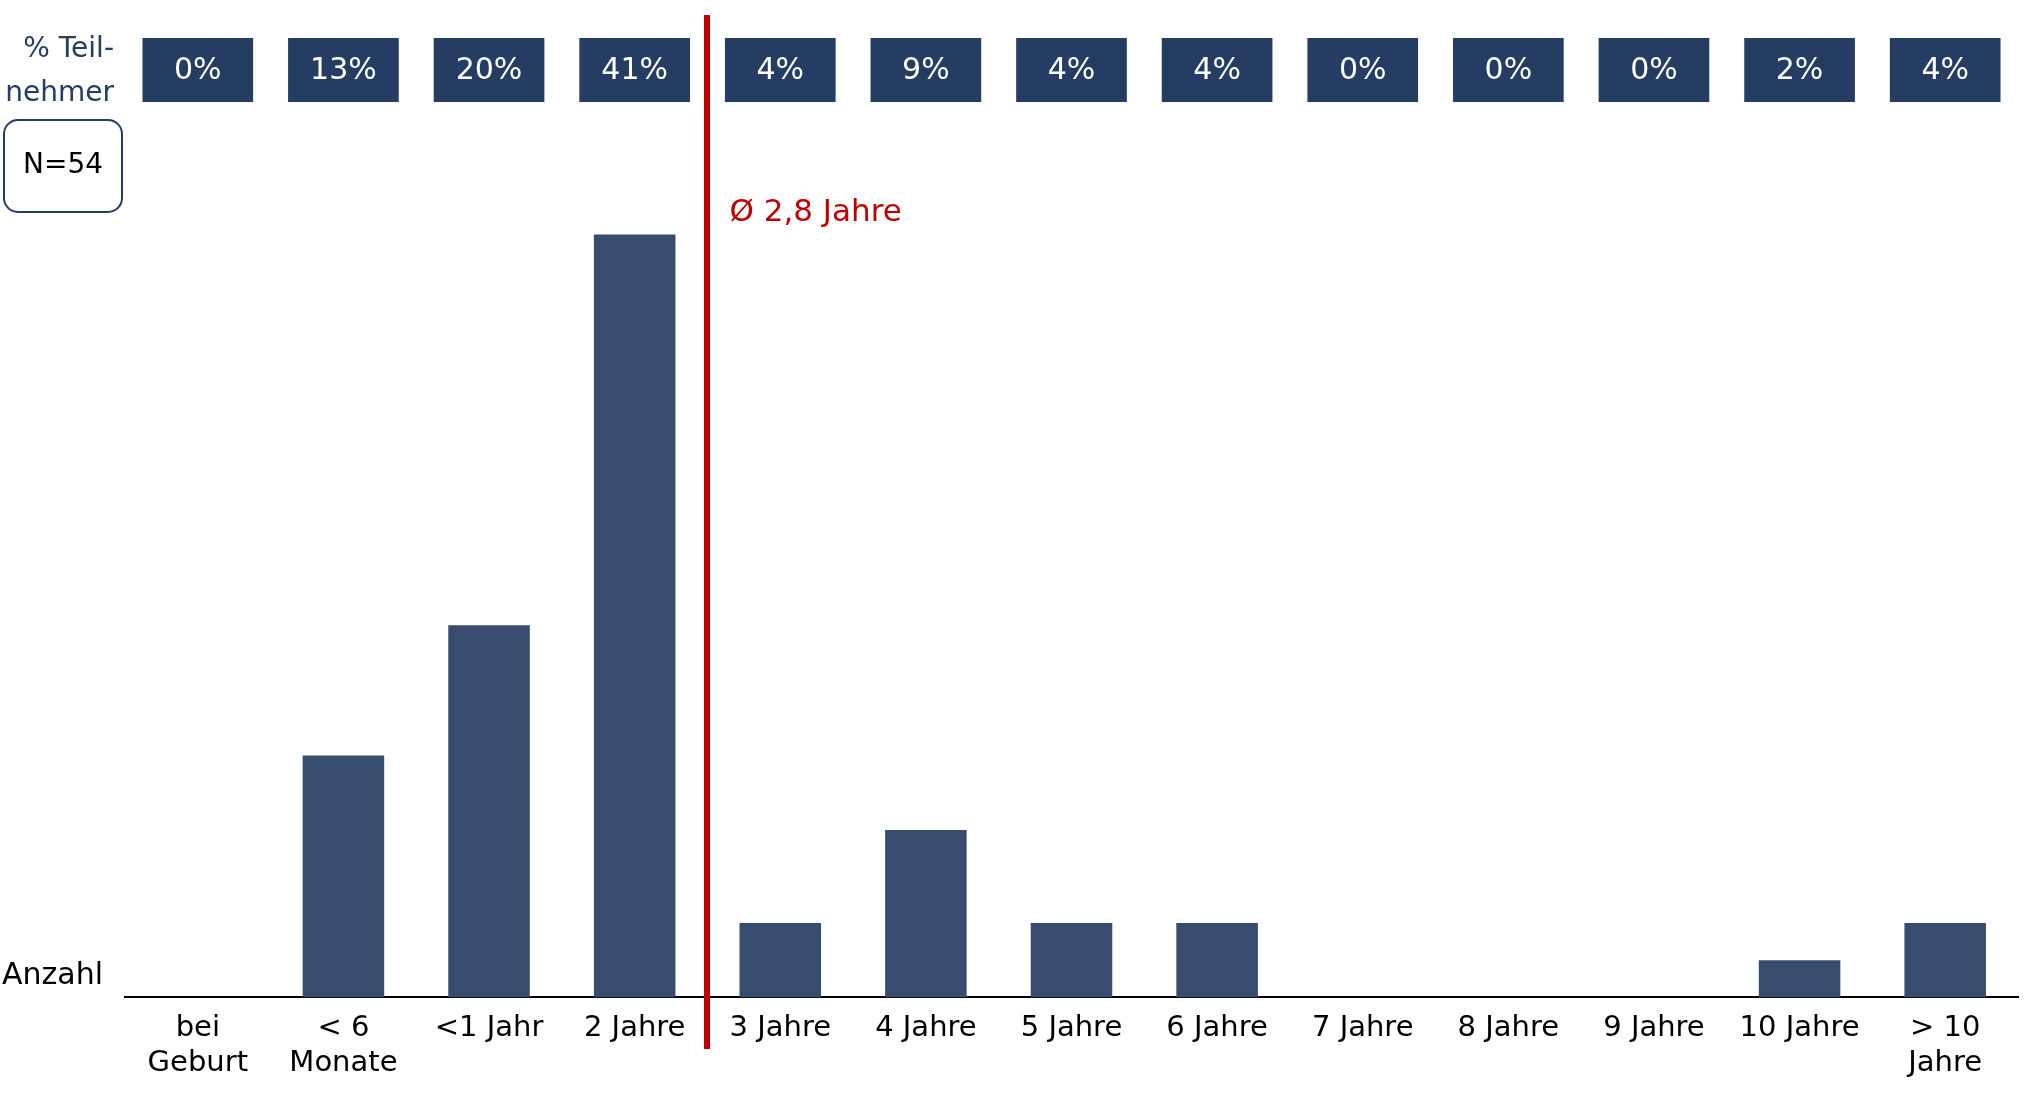 This screenshot has width=2028, height=1095. I want to click on text: Ø 2,8 Jahre, so click(815, 210).